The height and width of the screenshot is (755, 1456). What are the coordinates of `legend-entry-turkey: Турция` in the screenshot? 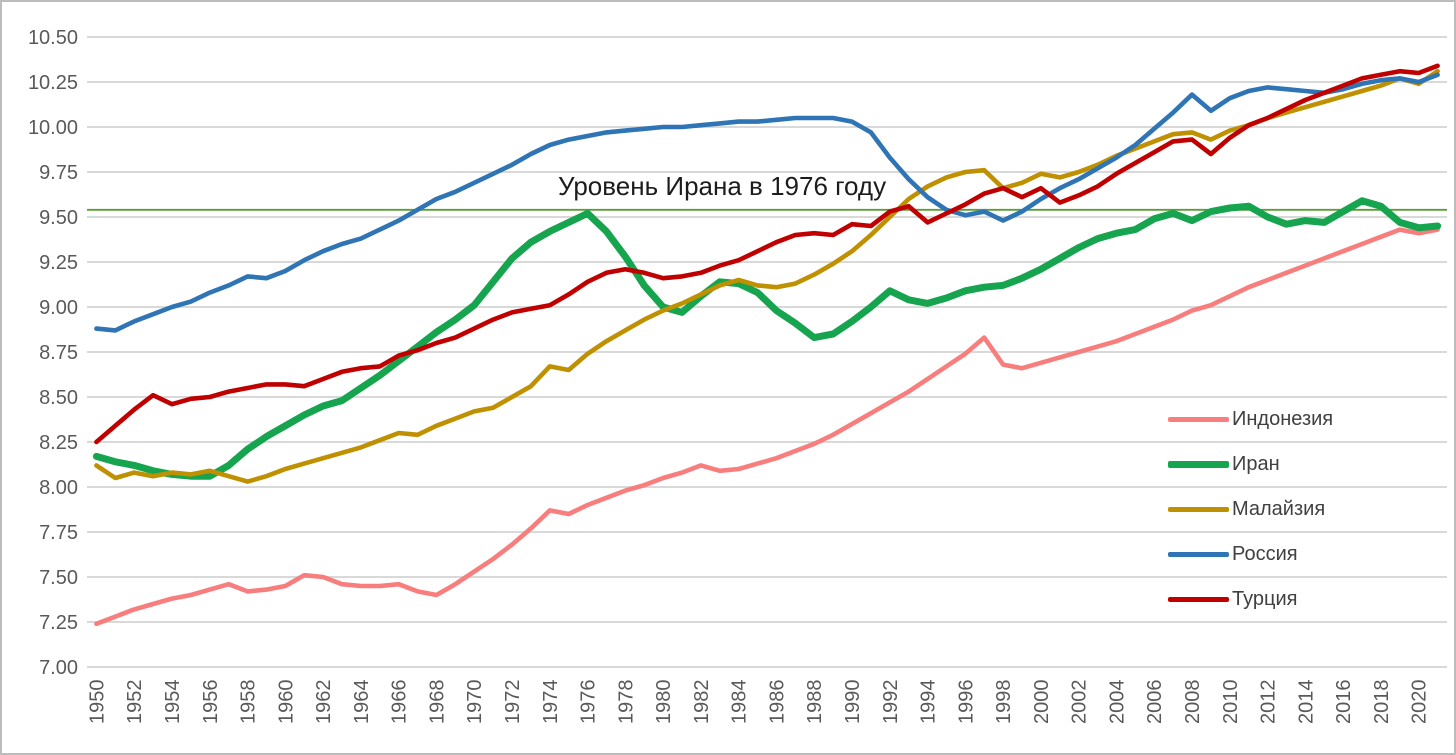 It's located at (1250, 599).